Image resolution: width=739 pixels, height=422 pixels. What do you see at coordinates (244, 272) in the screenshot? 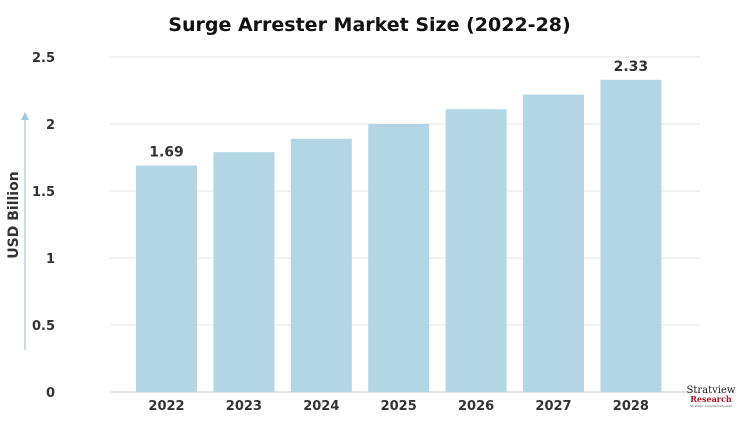
I see `bar-2023` at bounding box center [244, 272].